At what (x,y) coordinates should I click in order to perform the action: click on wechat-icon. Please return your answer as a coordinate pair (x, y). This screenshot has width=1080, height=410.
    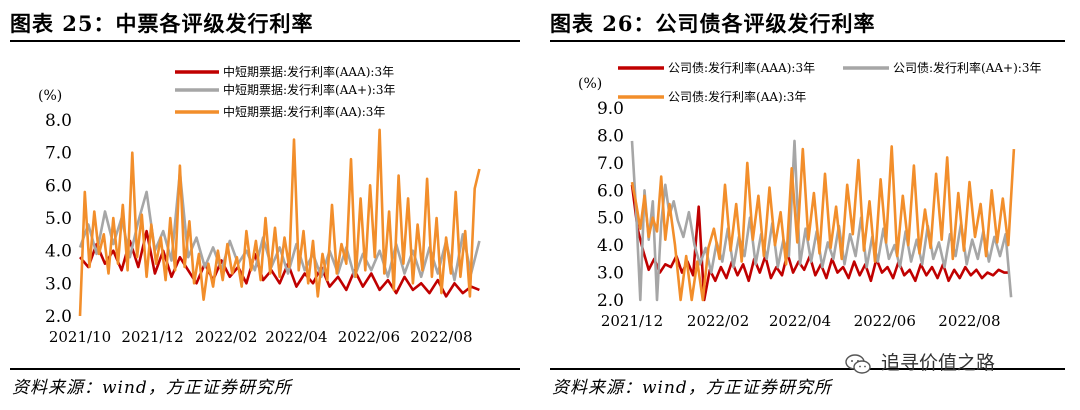
    Looking at the image, I should click on (858, 363).